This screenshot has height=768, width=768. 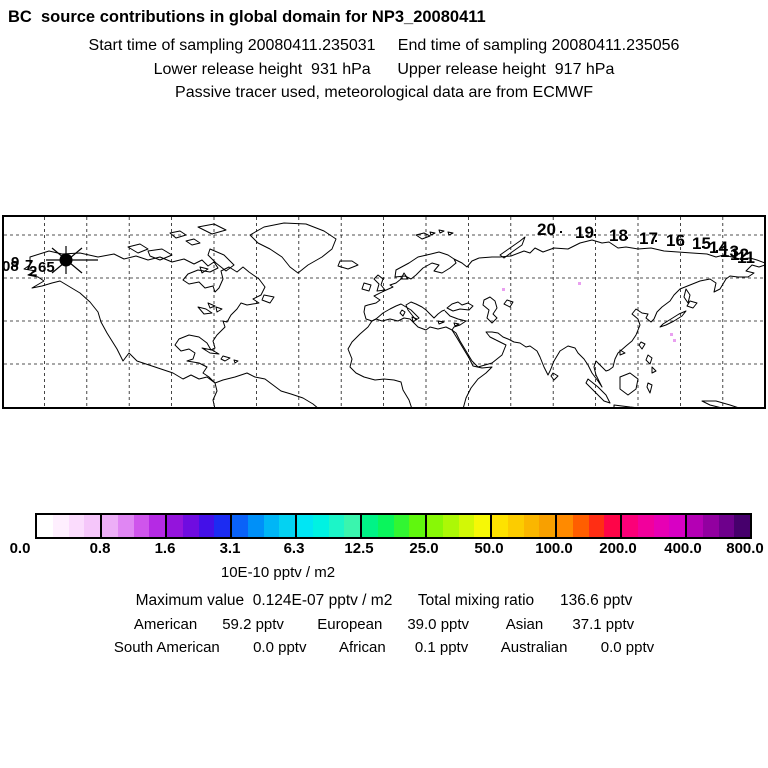 I want to click on release-cluster-label: 9, so click(x=15, y=262).